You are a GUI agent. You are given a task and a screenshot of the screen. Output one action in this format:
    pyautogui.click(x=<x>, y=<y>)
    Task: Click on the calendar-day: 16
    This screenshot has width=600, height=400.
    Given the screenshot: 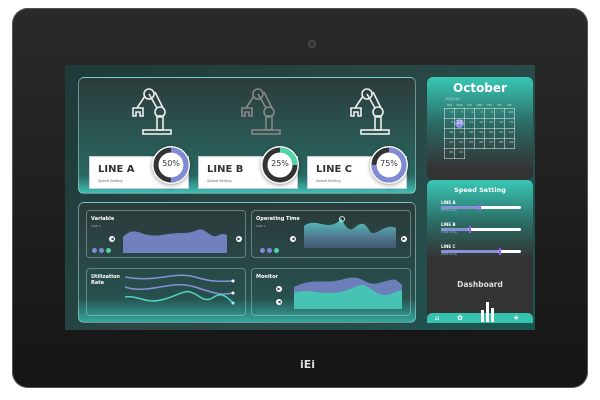 What is the action you would take?
    pyautogui.click(x=449, y=133)
    